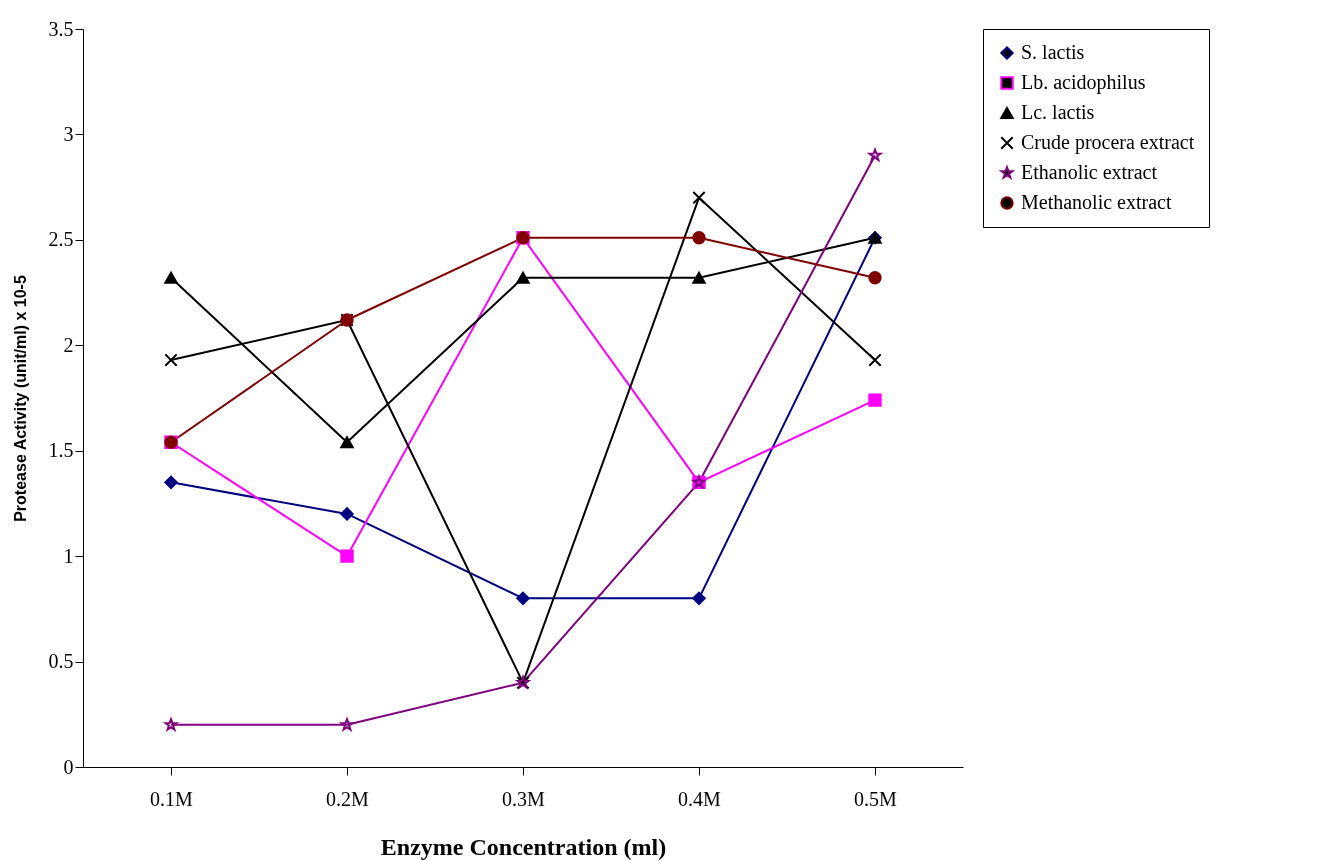 Image resolution: width=1337 pixels, height=861 pixels. What do you see at coordinates (700, 798) in the screenshot?
I see `x-tick-label: 0.4M` at bounding box center [700, 798].